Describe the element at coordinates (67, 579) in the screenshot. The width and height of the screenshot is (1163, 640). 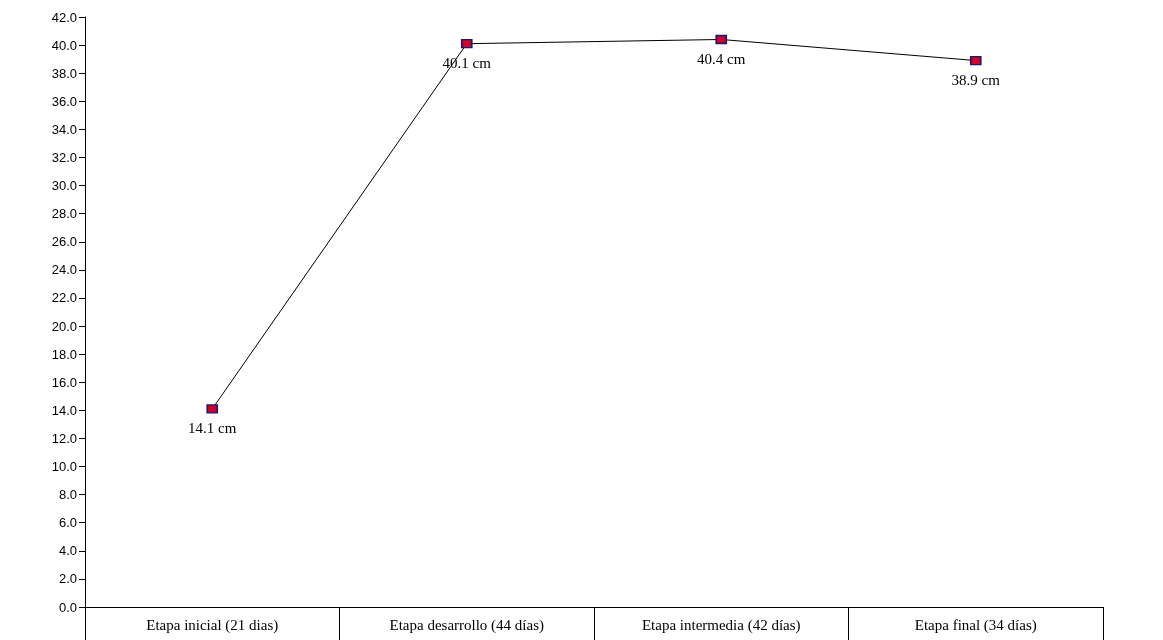
I see `y-tick-label: 2.0` at that location.